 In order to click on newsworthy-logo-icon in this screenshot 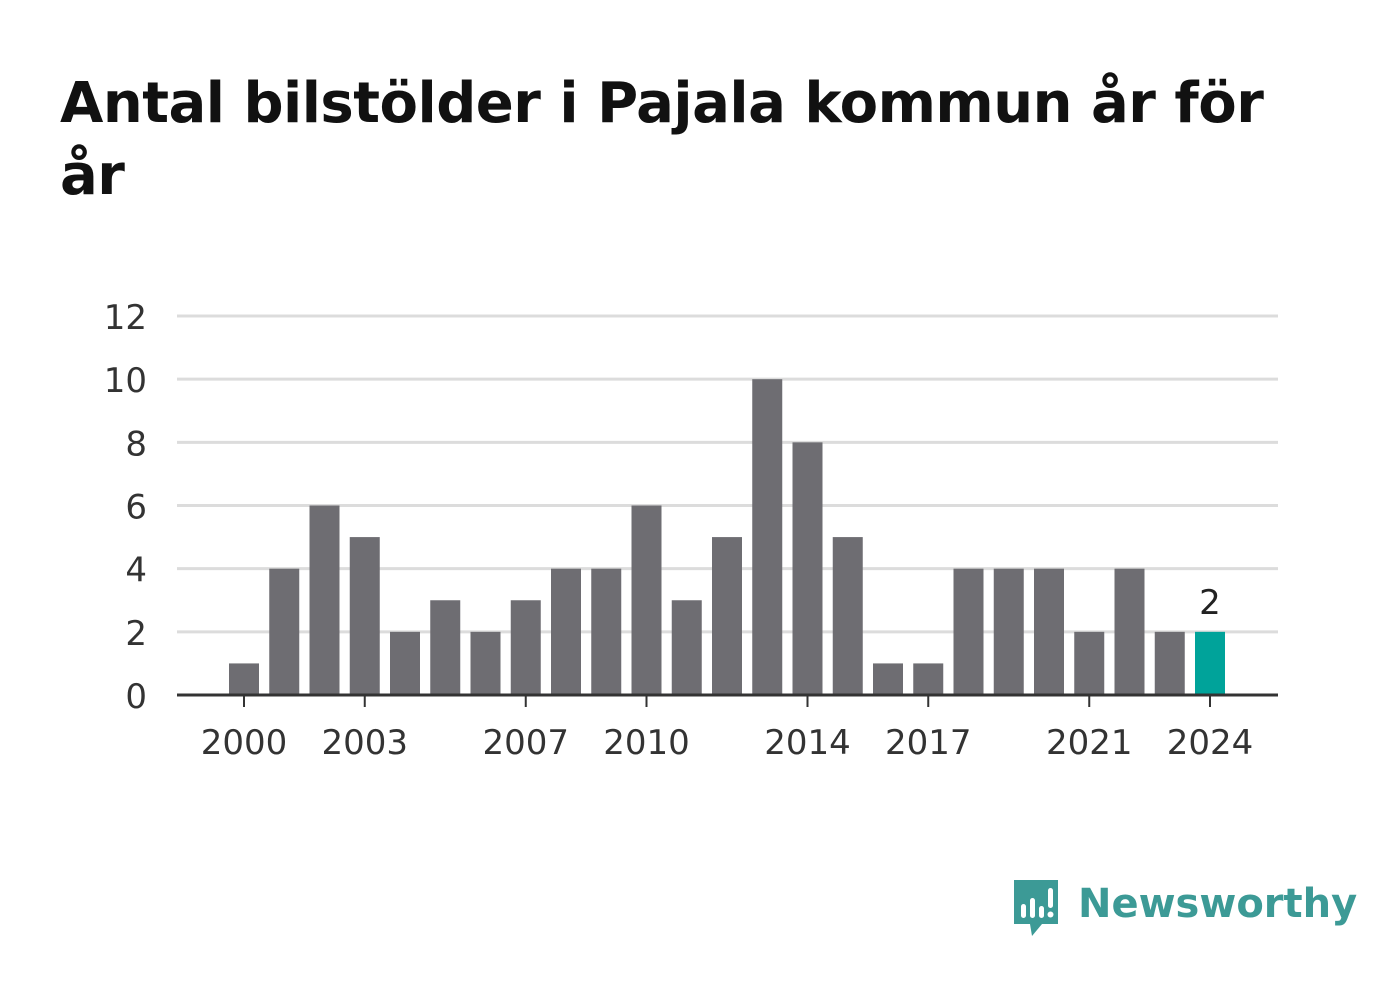, I will do `click(1036, 908)`.